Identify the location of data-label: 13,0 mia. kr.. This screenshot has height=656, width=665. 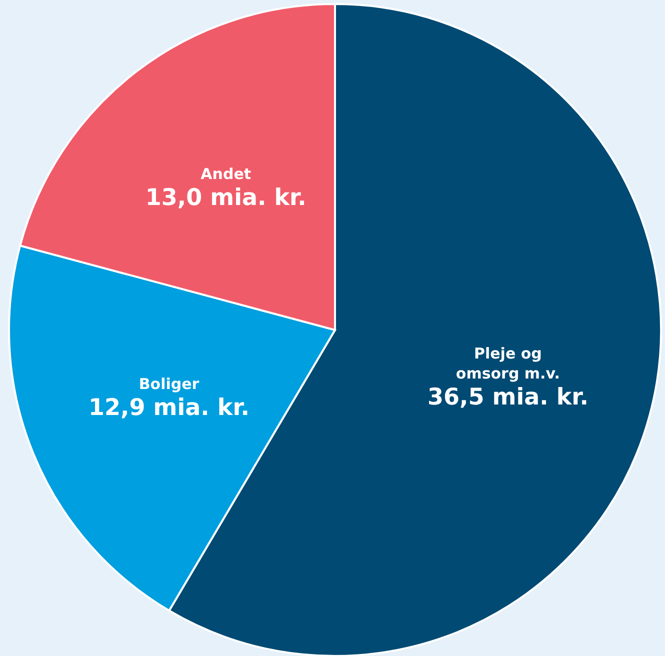
(225, 197).